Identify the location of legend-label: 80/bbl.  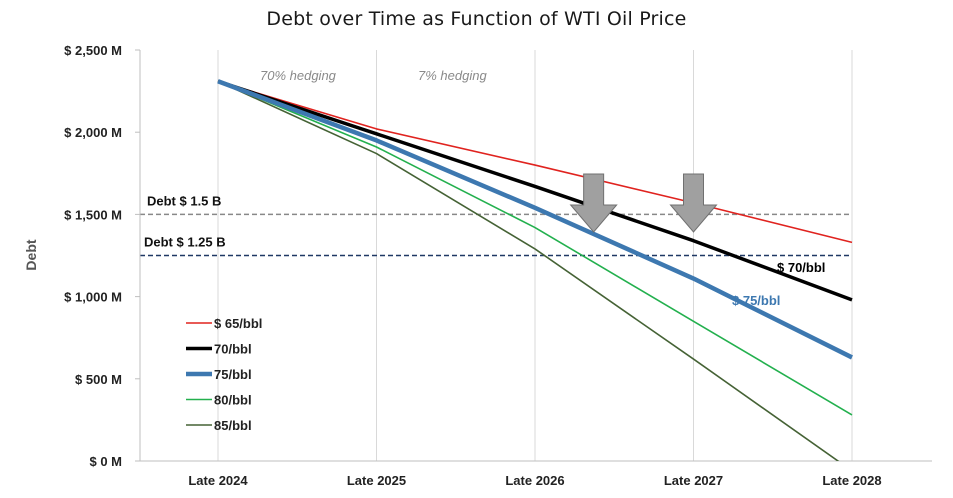
(233, 400).